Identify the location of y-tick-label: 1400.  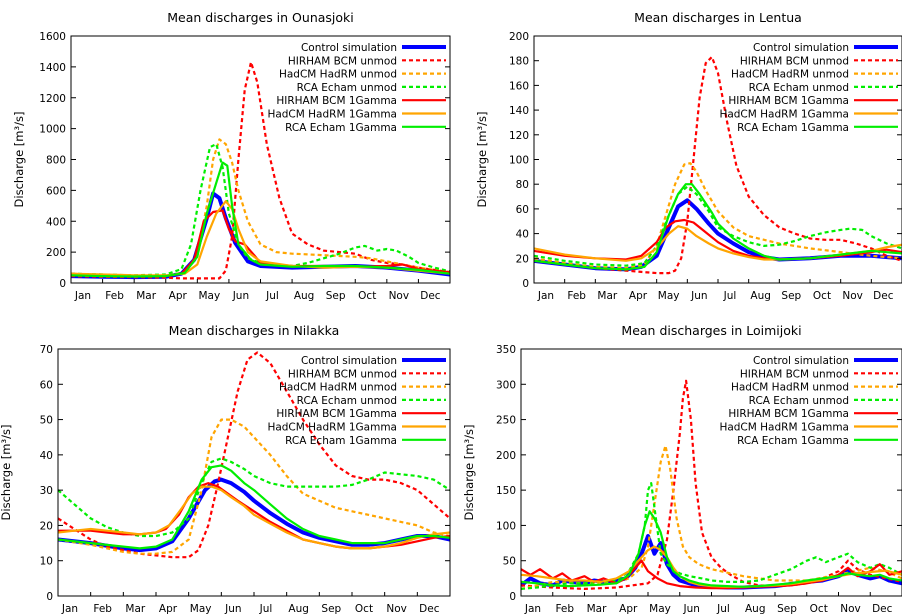
(52, 68).